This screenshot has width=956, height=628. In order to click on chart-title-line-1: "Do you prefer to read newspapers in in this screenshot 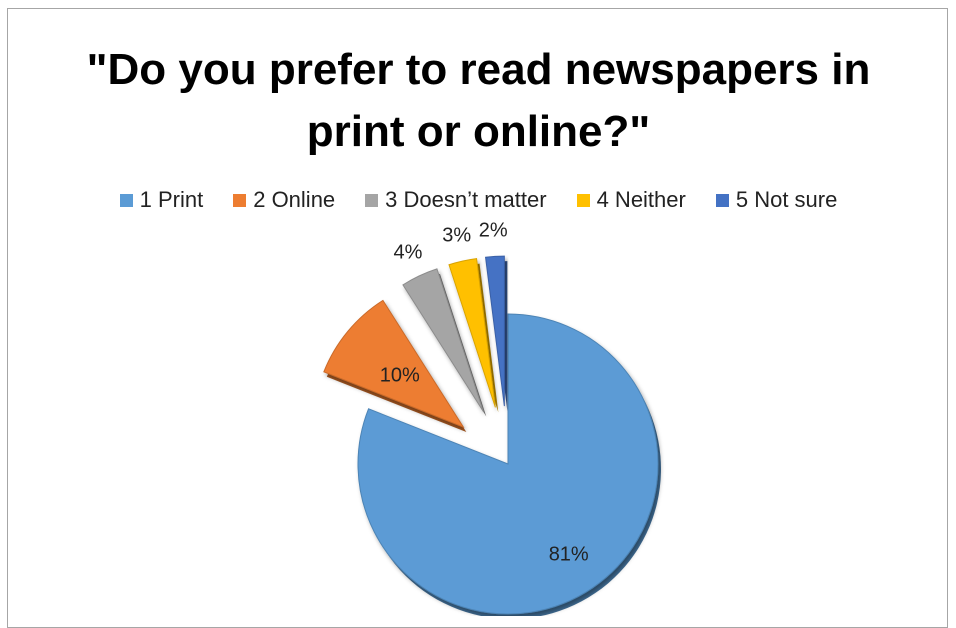, I will do `click(478, 69)`.